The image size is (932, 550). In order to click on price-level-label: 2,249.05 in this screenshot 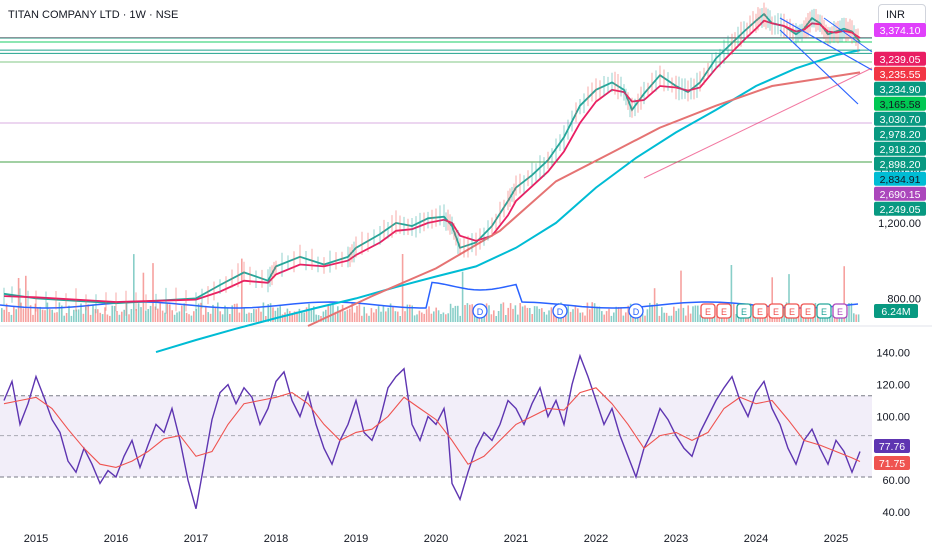, I will do `click(900, 210)`.